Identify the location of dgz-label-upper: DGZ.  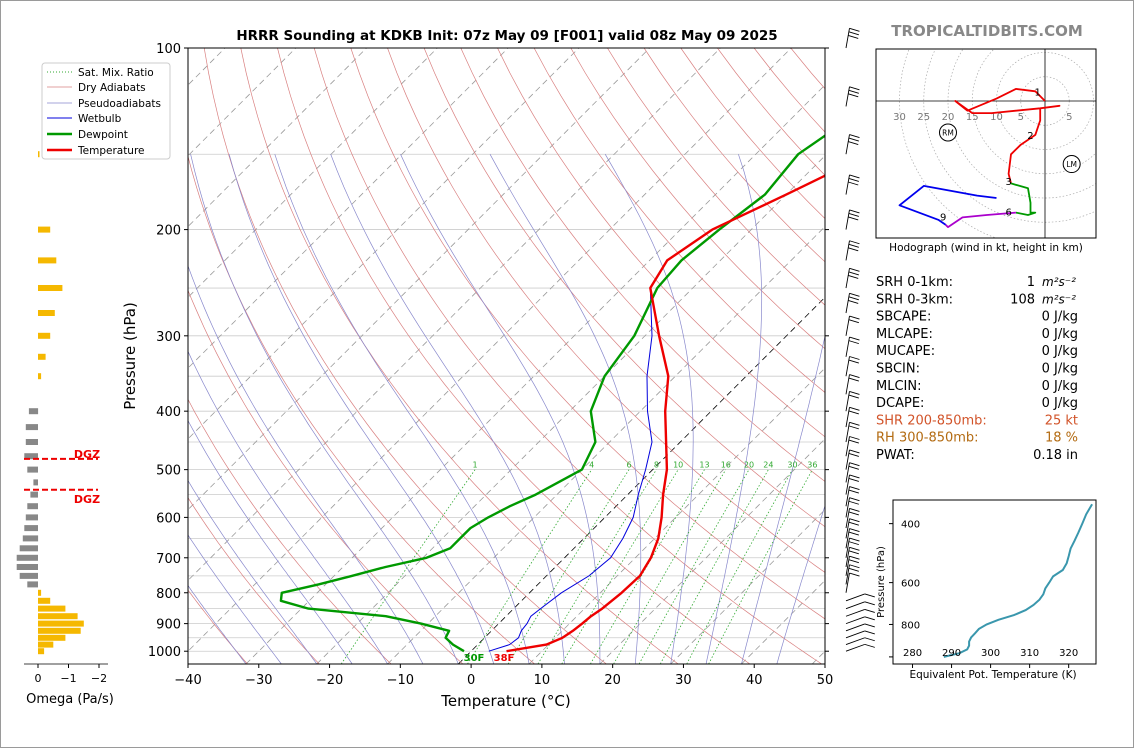
(87, 454).